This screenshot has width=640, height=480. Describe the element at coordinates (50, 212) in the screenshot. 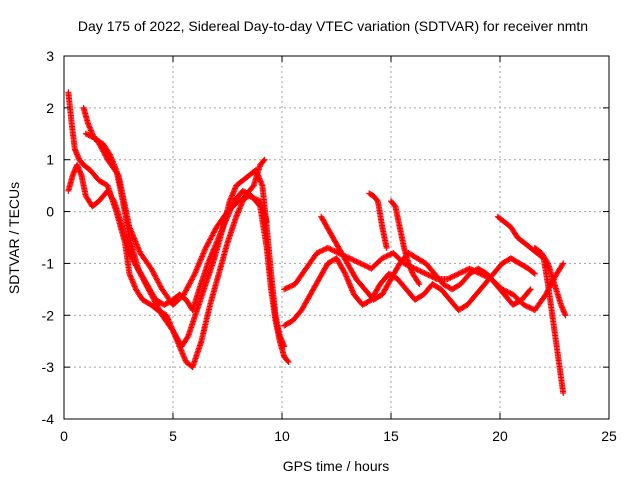

I see `y-tick-label: 0` at that location.